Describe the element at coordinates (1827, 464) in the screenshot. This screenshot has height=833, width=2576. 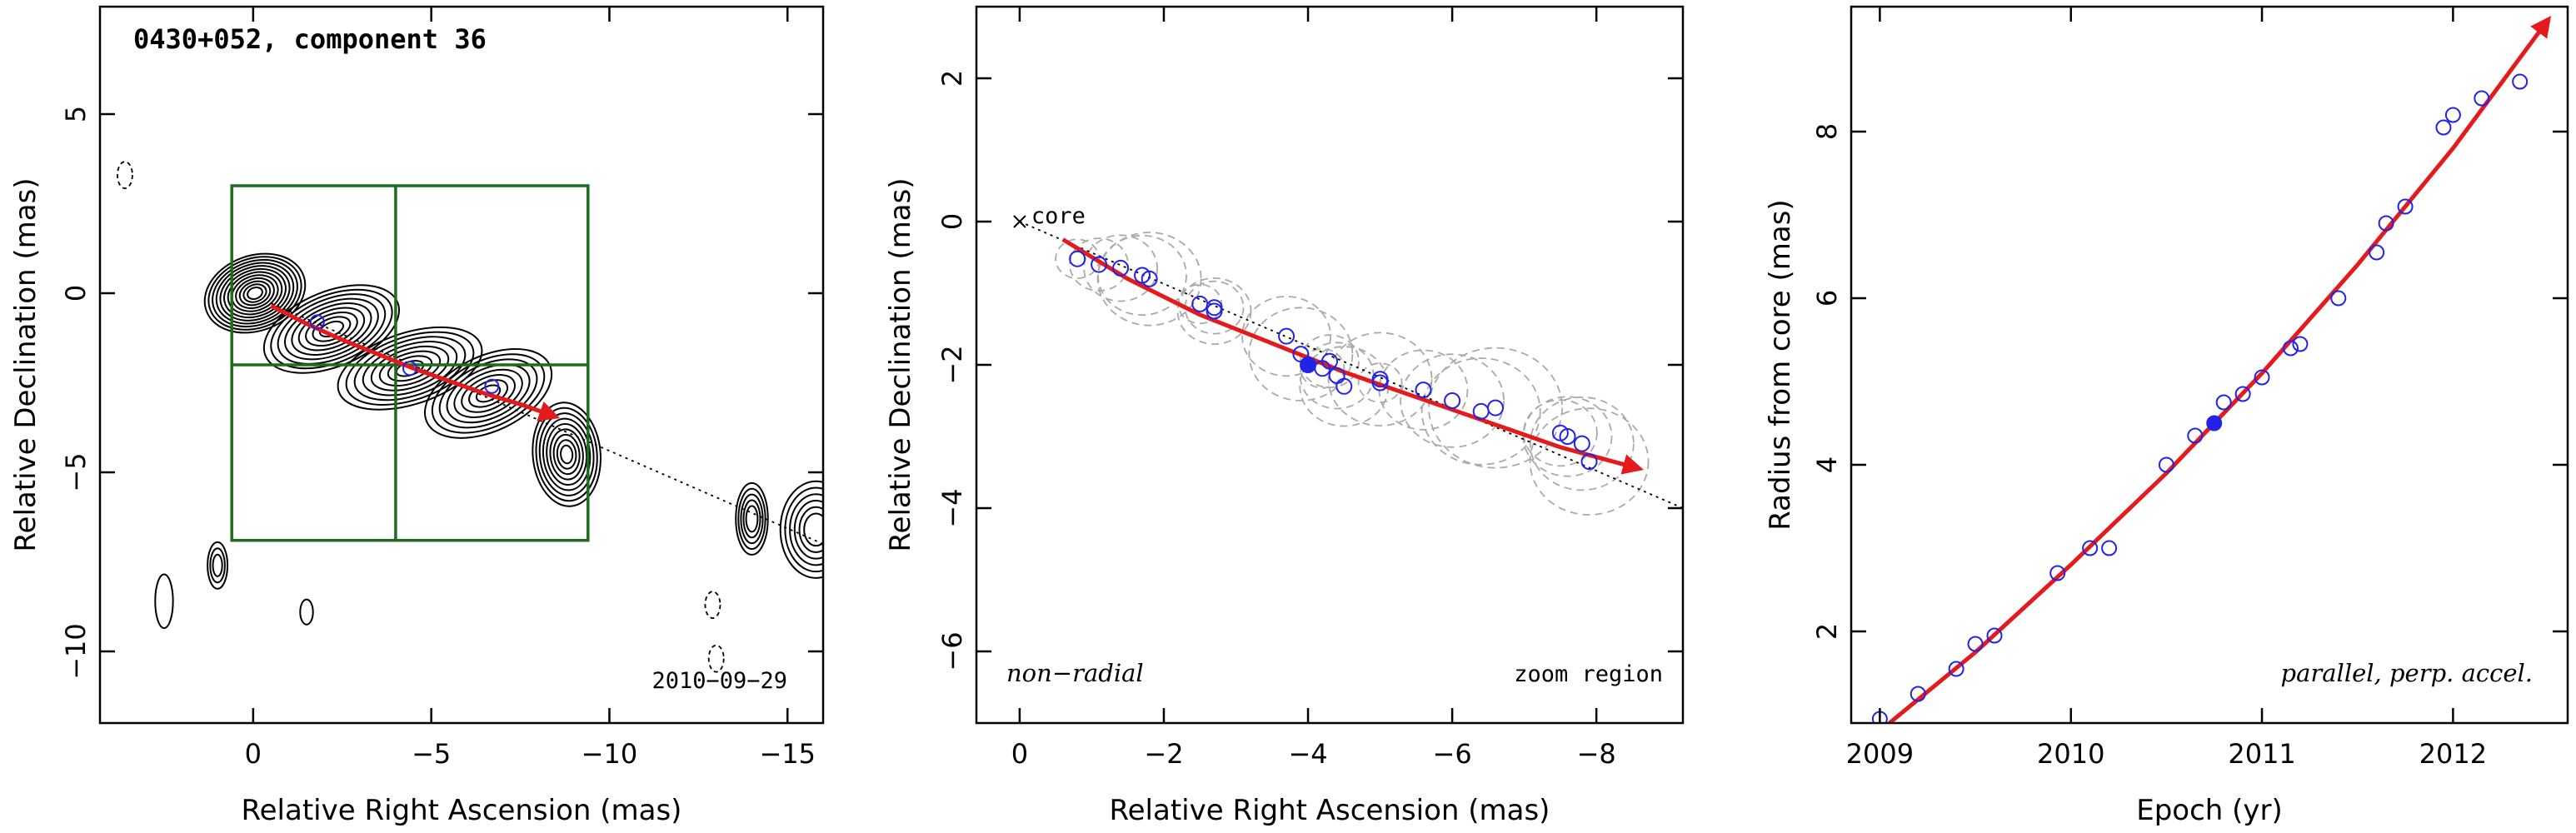
I see `y-tick-label: 4` at that location.